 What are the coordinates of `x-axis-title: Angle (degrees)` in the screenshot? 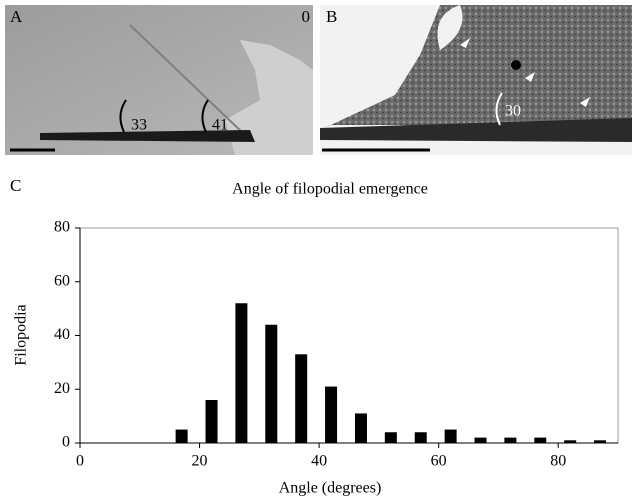 It's located at (330, 488).